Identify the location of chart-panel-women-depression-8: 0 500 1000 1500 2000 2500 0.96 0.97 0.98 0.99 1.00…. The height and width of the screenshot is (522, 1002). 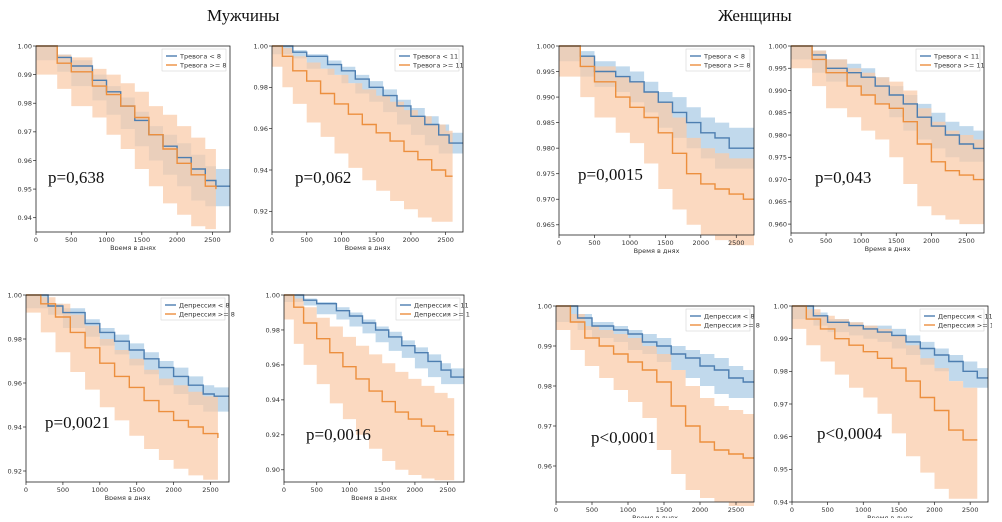
(644, 404).